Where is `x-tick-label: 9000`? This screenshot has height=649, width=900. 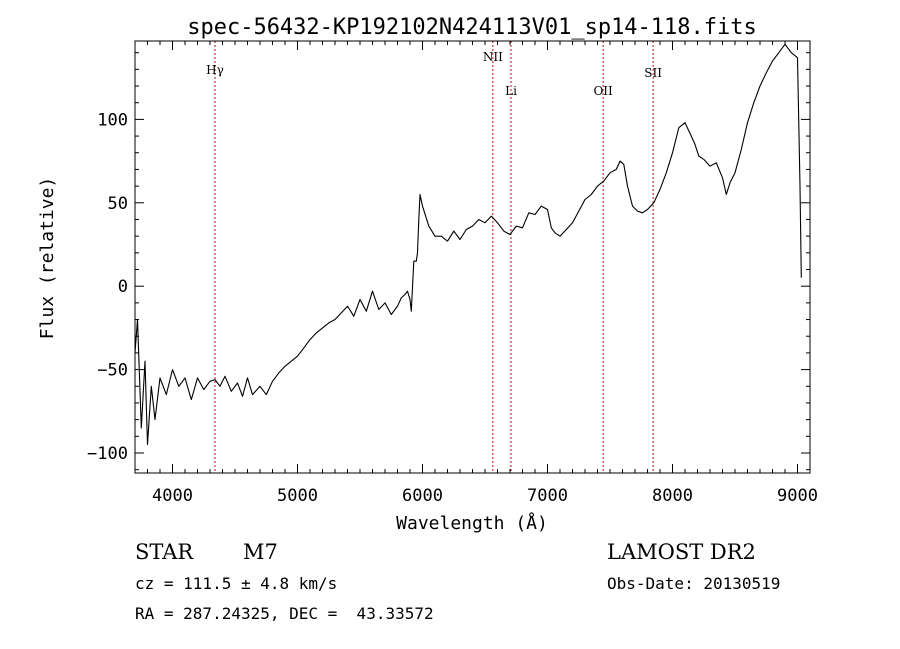 x-tick-label: 9000 is located at coordinates (797, 496).